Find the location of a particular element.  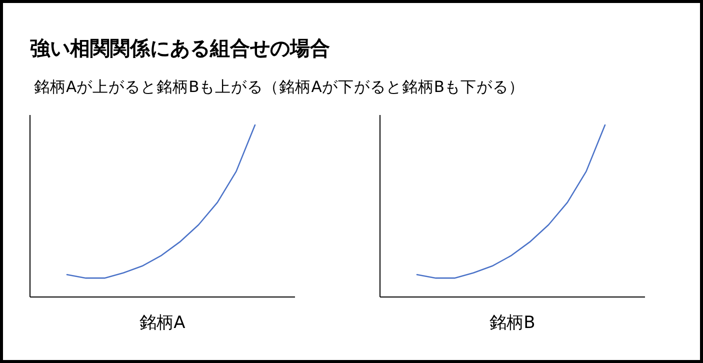

chart-subtitle: 銘柄Aが上がると銘柄Bも上がる（銘柄Aが下がると銘柄Bも下がる） is located at coordinates (279, 87).